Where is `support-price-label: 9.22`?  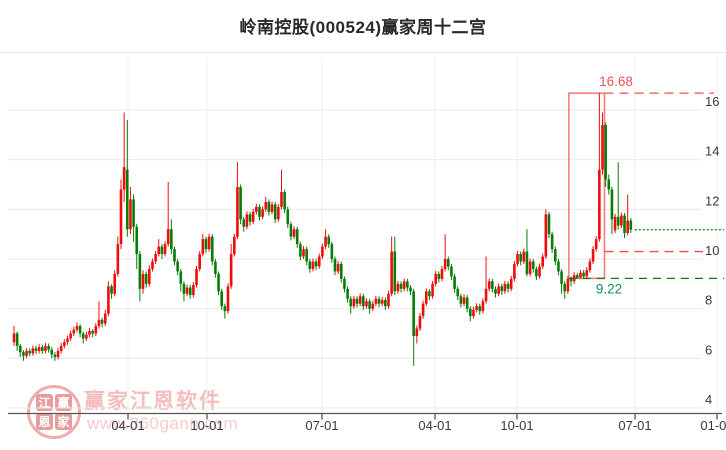
support-price-label: 9.22 is located at coordinates (609, 288).